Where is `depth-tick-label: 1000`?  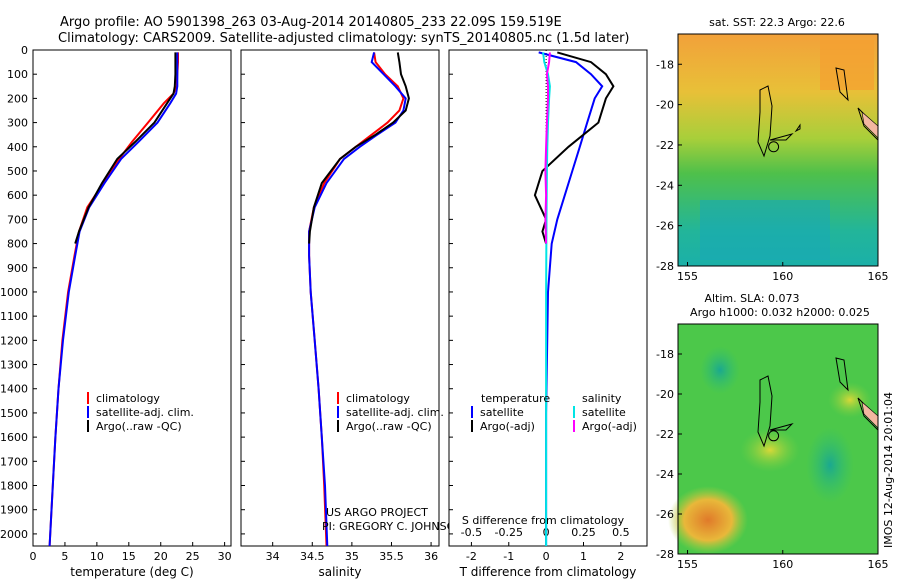
depth-tick-label: 1000 is located at coordinates (14, 292).